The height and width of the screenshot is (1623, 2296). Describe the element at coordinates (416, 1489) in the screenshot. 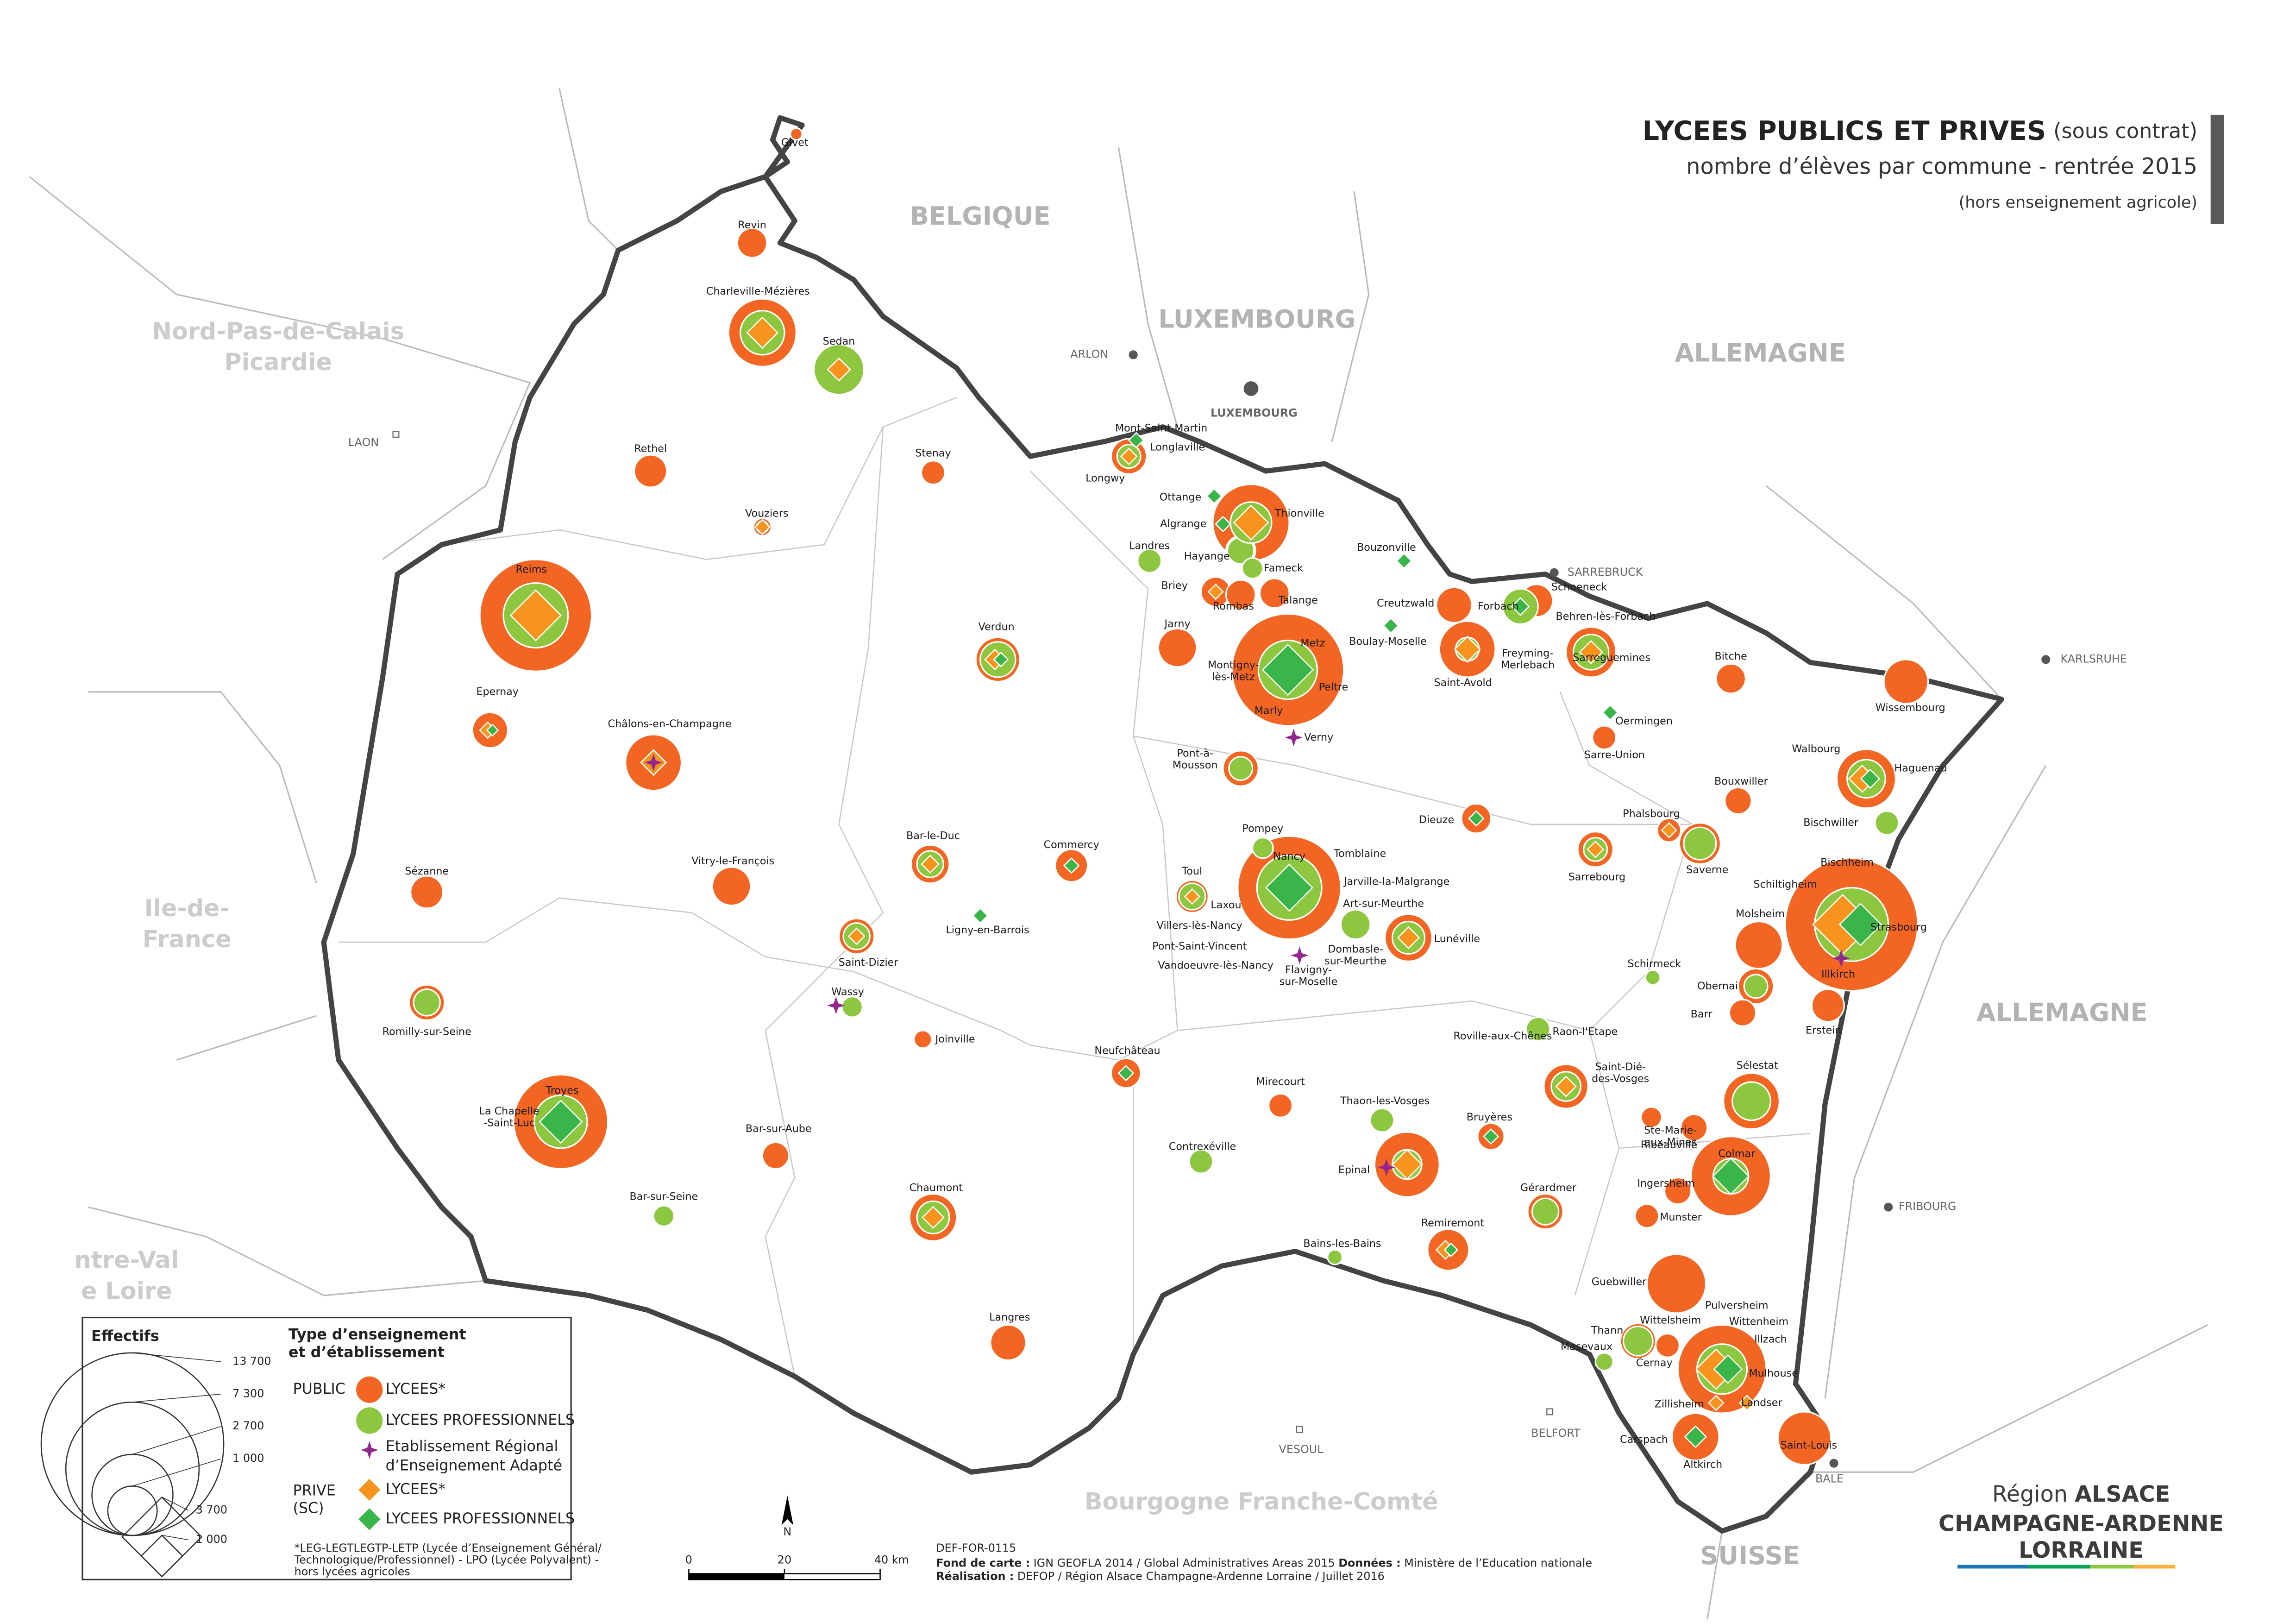

I see `legend-item: LYCEES*` at that location.